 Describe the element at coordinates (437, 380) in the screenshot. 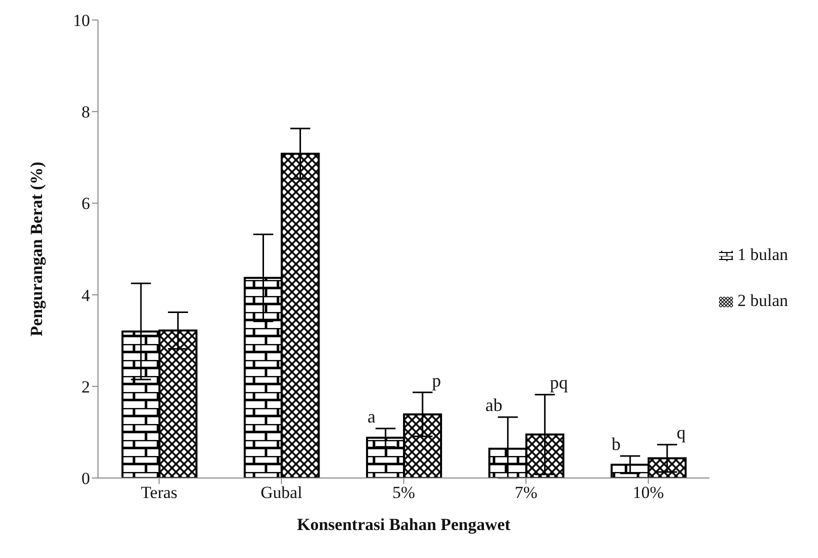

I see `data-label: p` at that location.